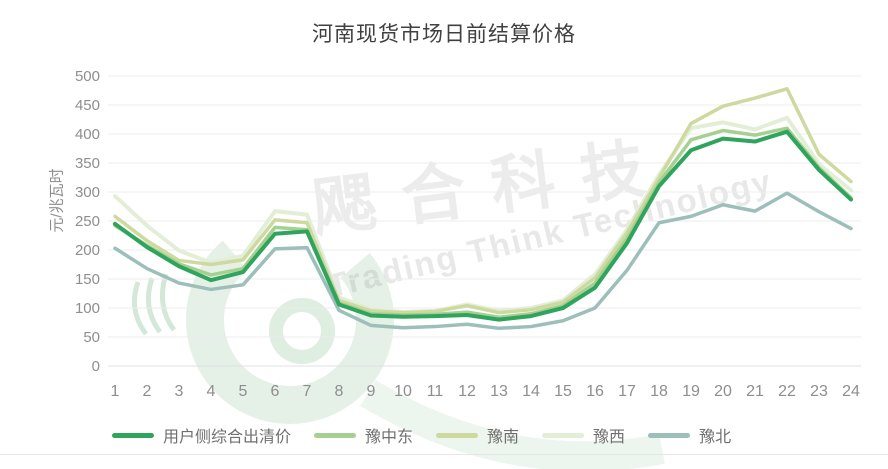 The width and height of the screenshot is (888, 469). What do you see at coordinates (819, 391) in the screenshot?
I see `x-tick-label: 23` at bounding box center [819, 391].